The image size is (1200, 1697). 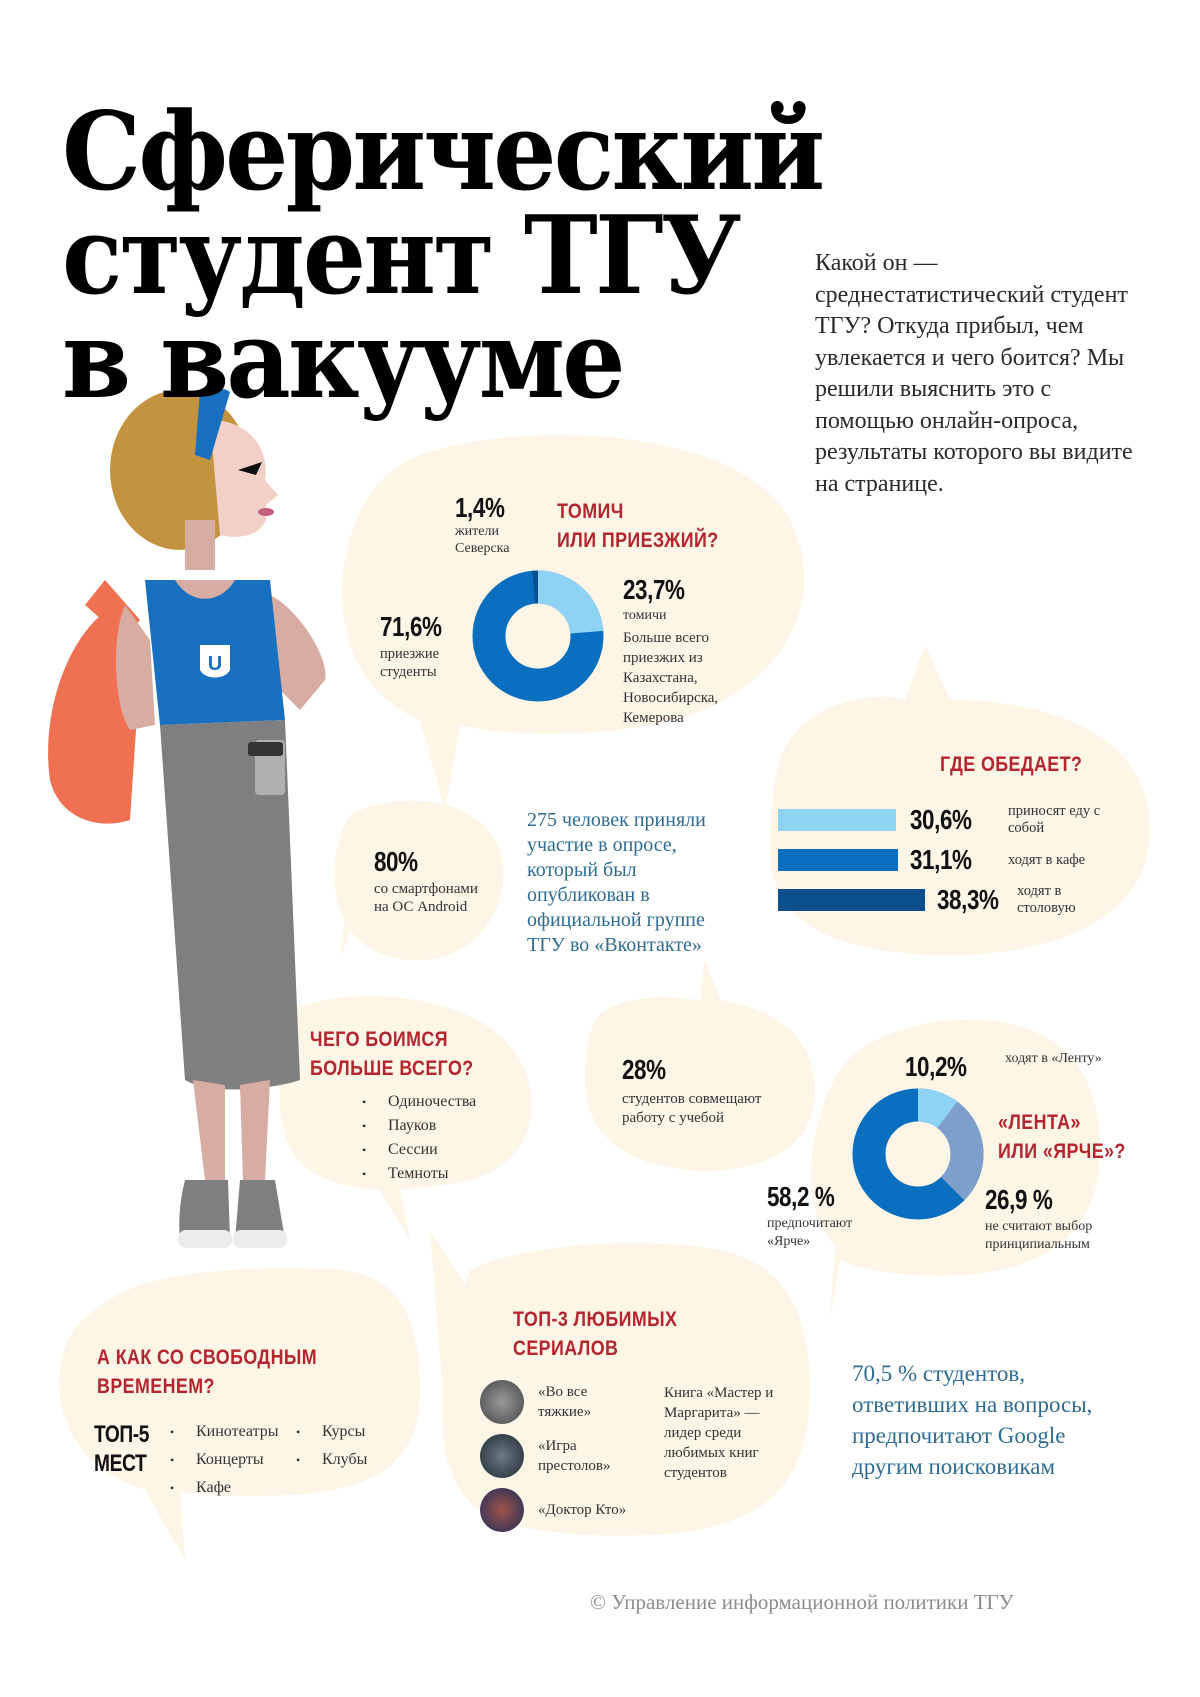 What do you see at coordinates (419, 1174) in the screenshot?
I see `fear-item: Темноты` at bounding box center [419, 1174].